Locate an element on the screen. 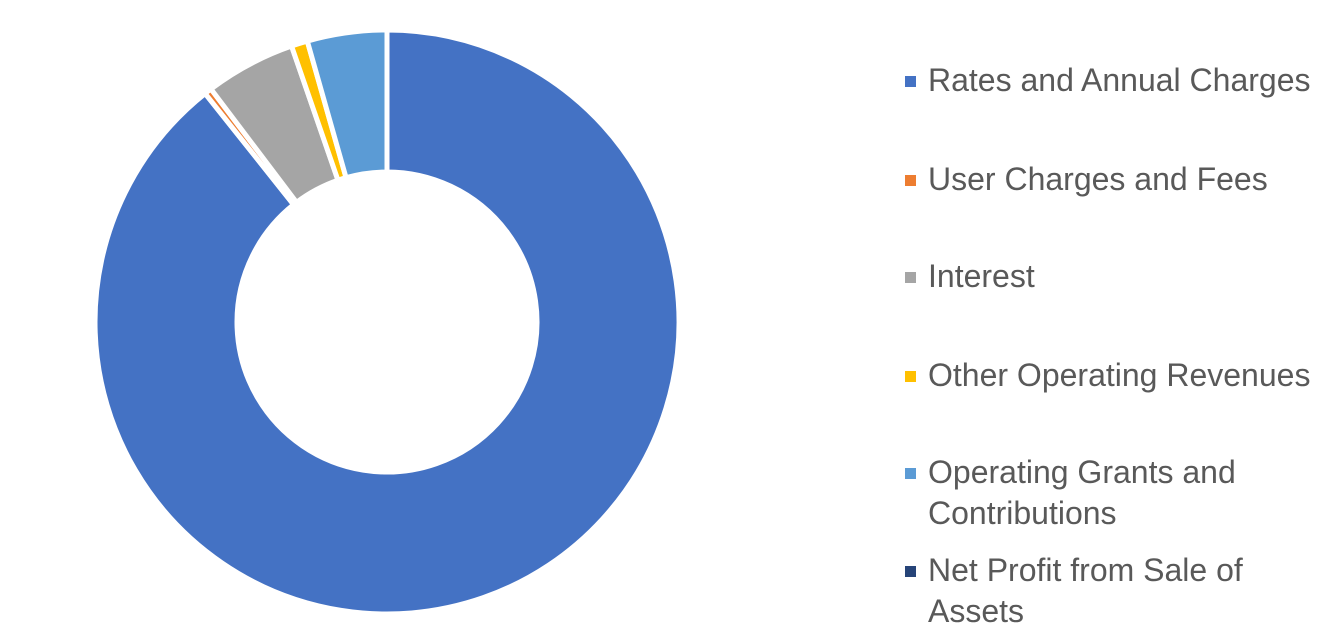 This screenshot has width=1330, height=643. legend-item-other-operating: Other Operating Revenues is located at coordinates (1111, 375).